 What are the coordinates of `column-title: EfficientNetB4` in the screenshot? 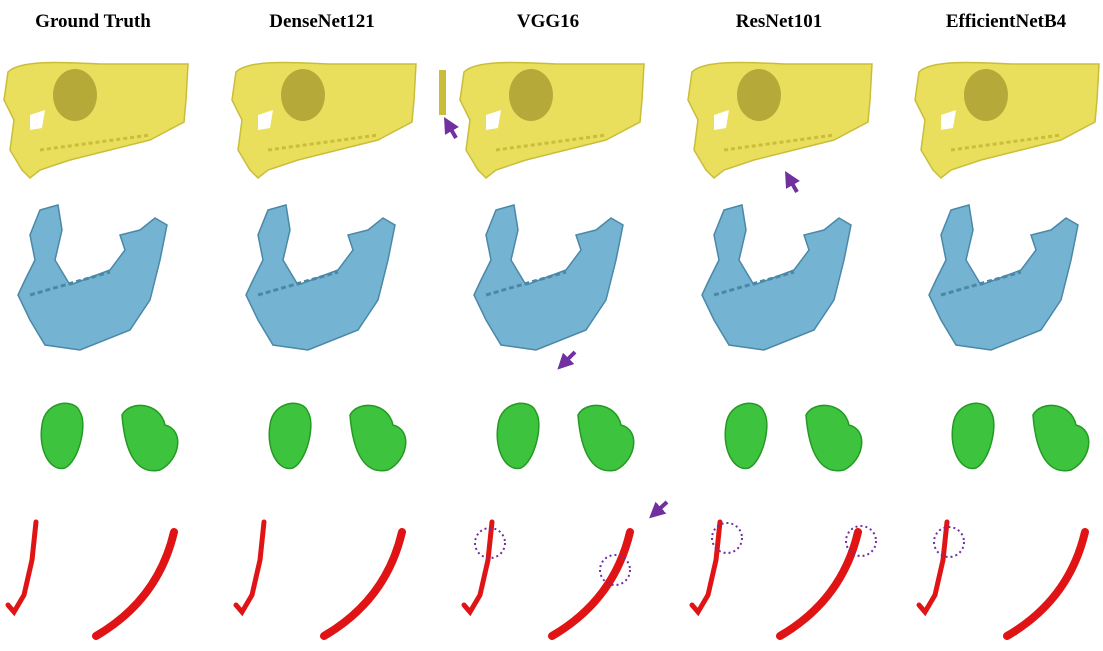 It's located at (1006, 21).